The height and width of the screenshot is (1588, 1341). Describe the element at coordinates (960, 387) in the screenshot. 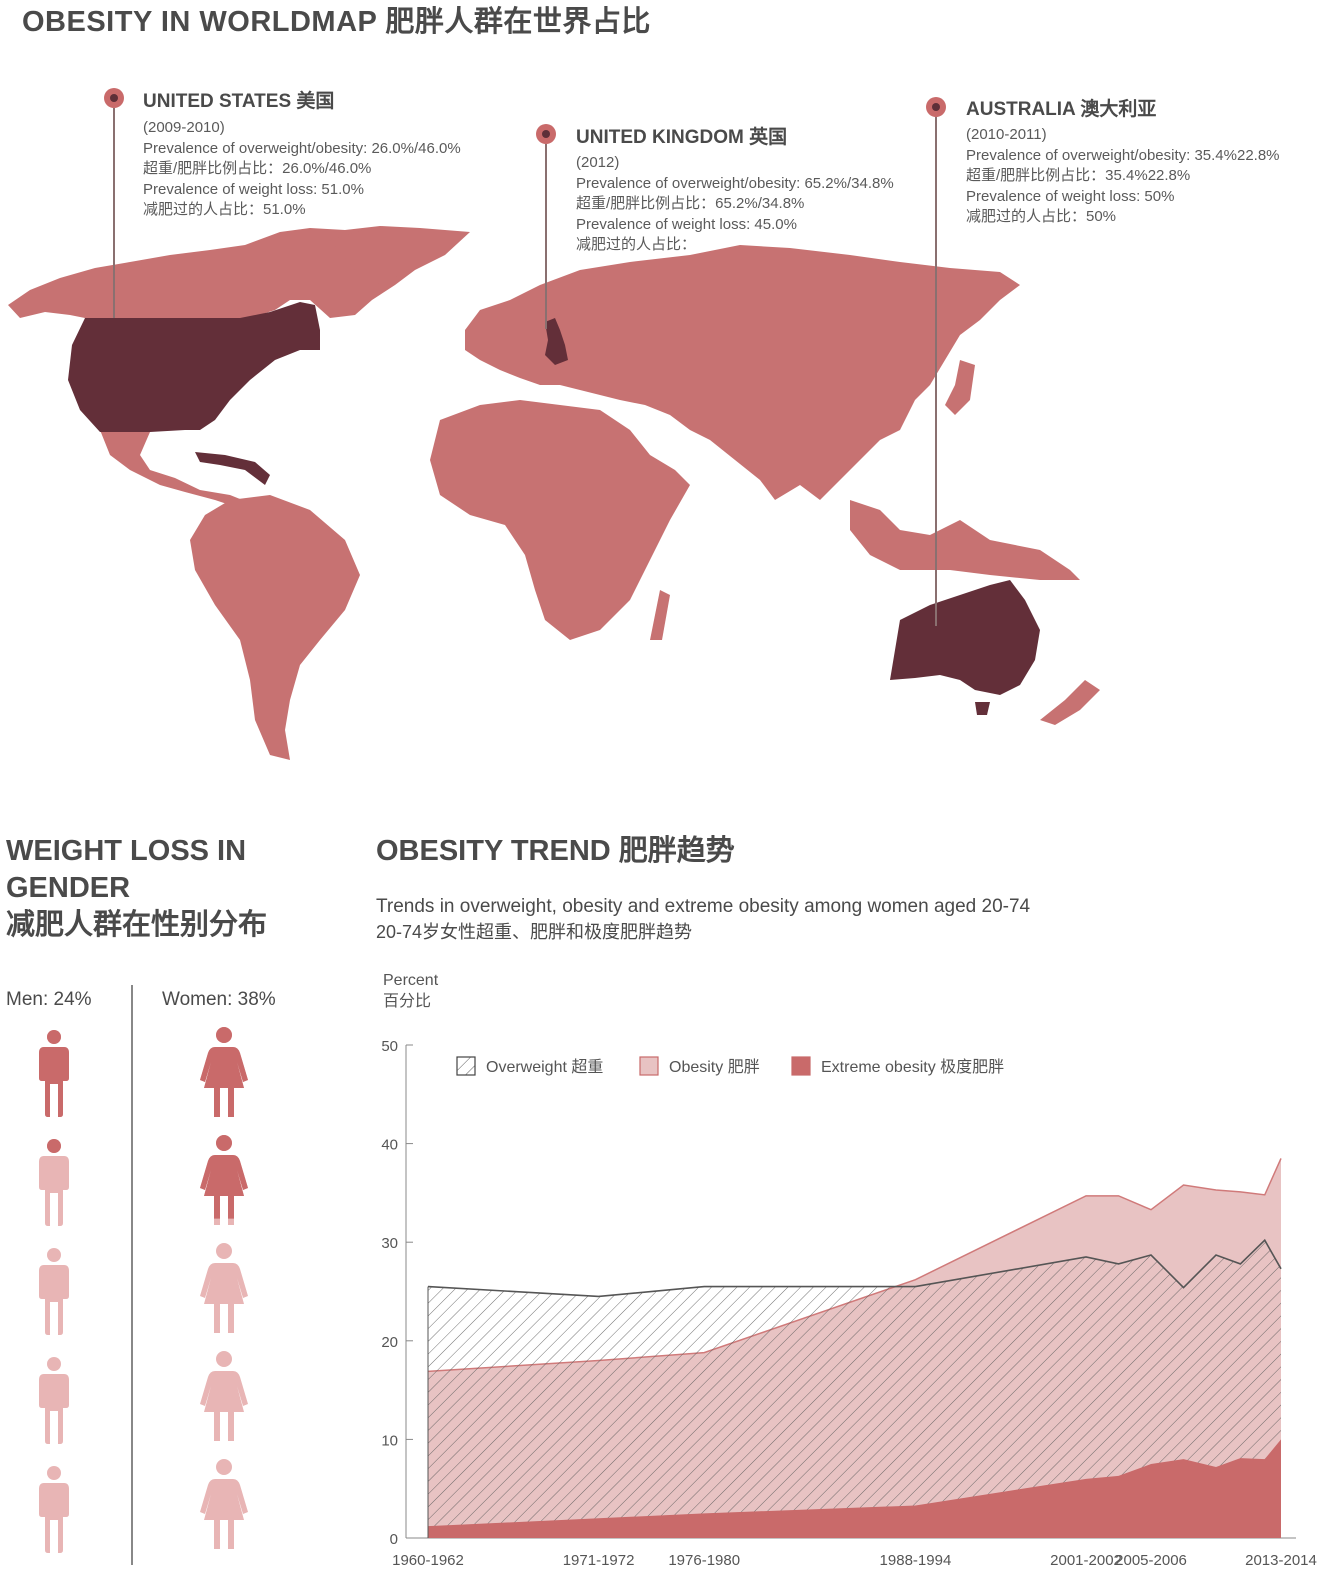

I see `map-japan` at that location.